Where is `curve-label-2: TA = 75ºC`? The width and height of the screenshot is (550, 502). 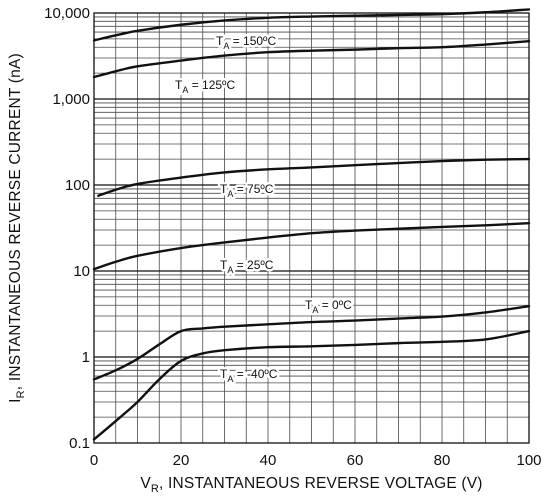 curve-label-2: TA = 75ºC is located at coordinates (247, 190).